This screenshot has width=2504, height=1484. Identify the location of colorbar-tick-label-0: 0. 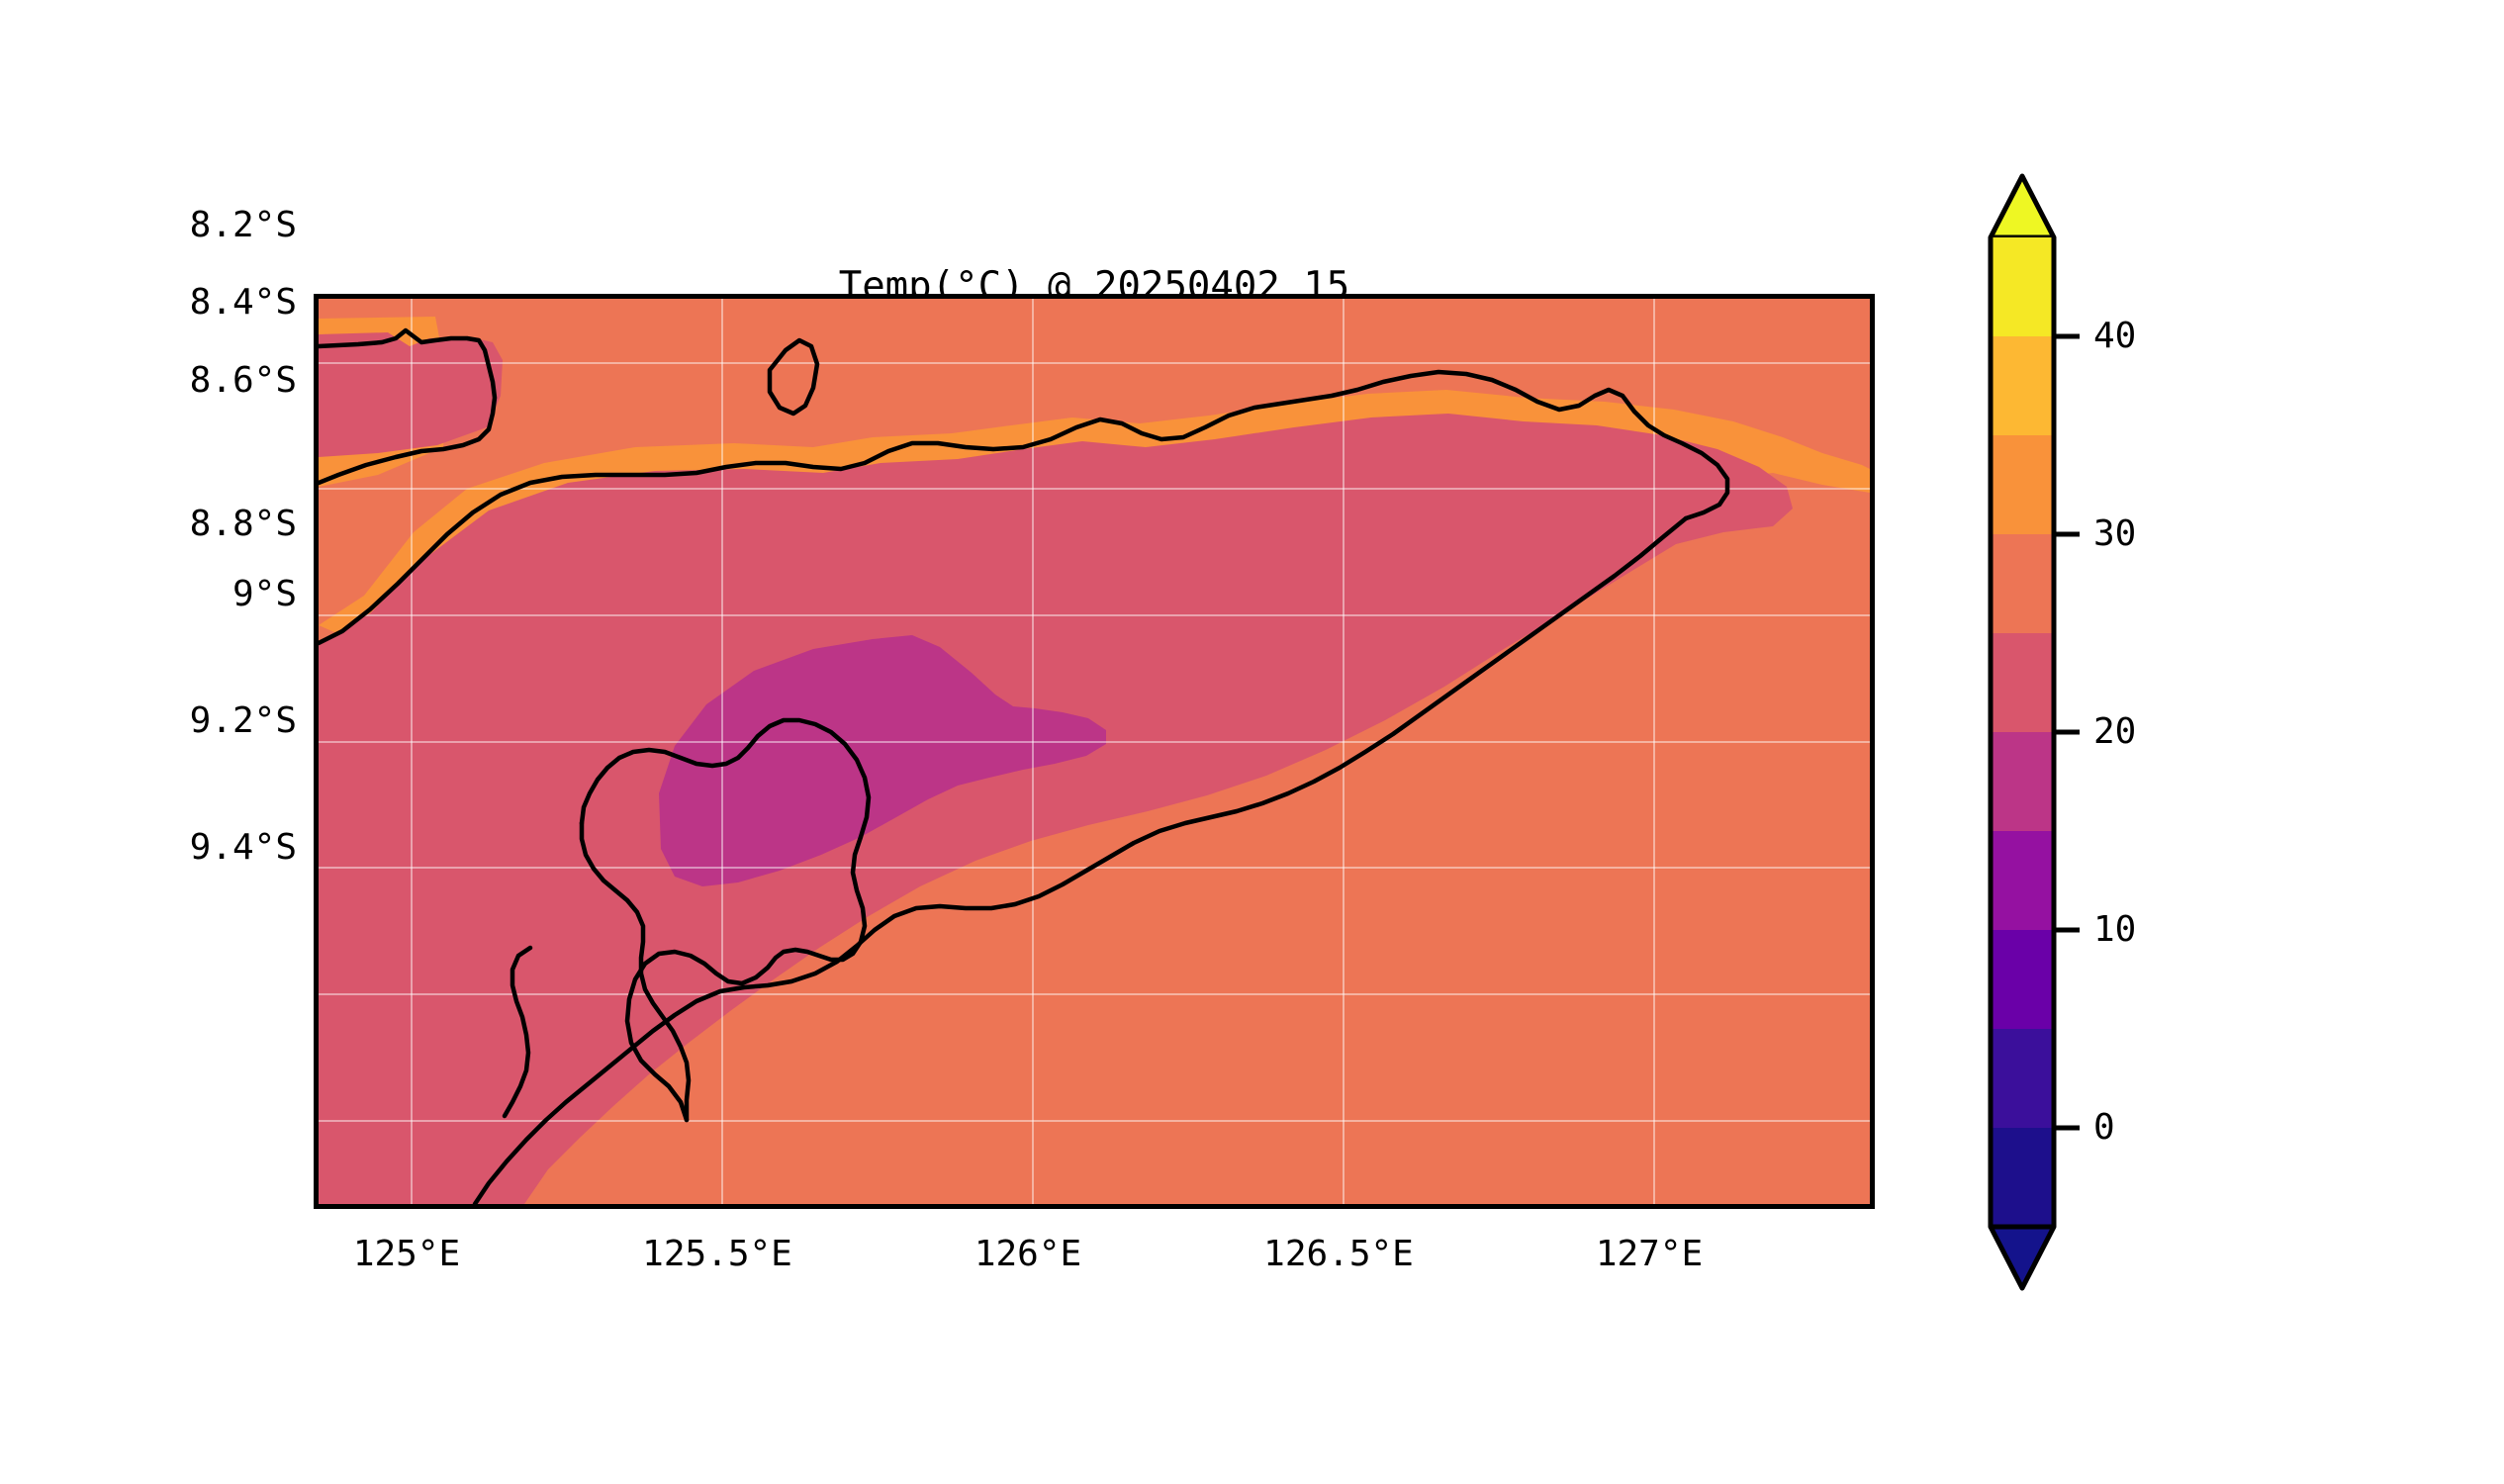
(2104, 1127).